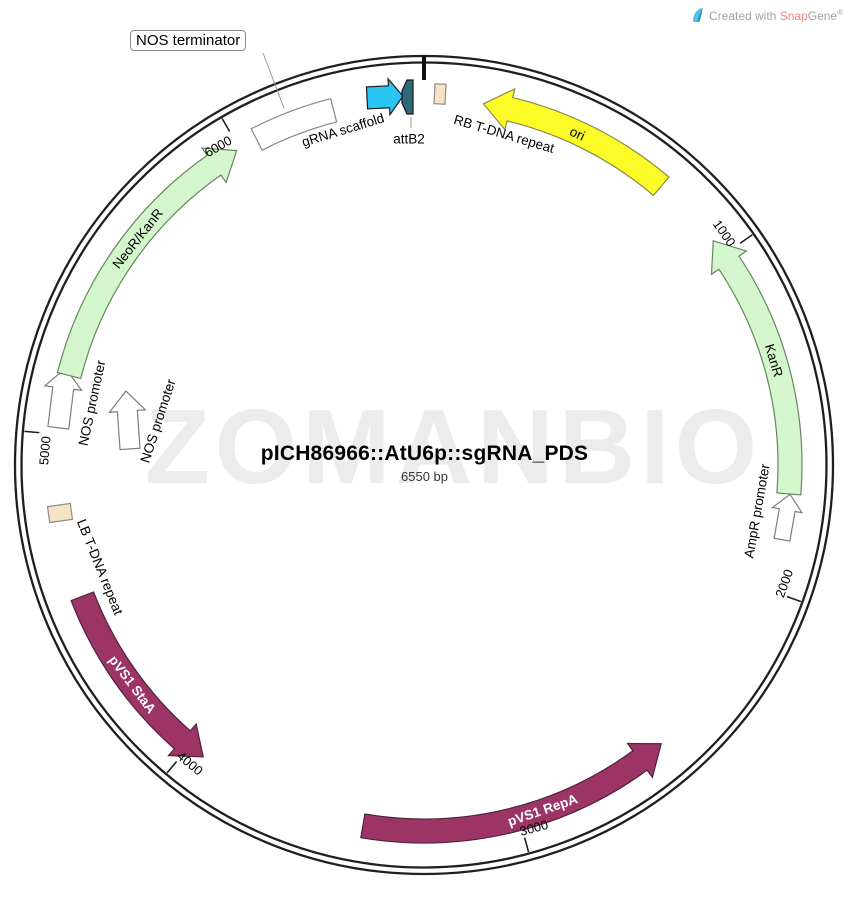  I want to click on feature-ampr_promoter, so click(787, 517).